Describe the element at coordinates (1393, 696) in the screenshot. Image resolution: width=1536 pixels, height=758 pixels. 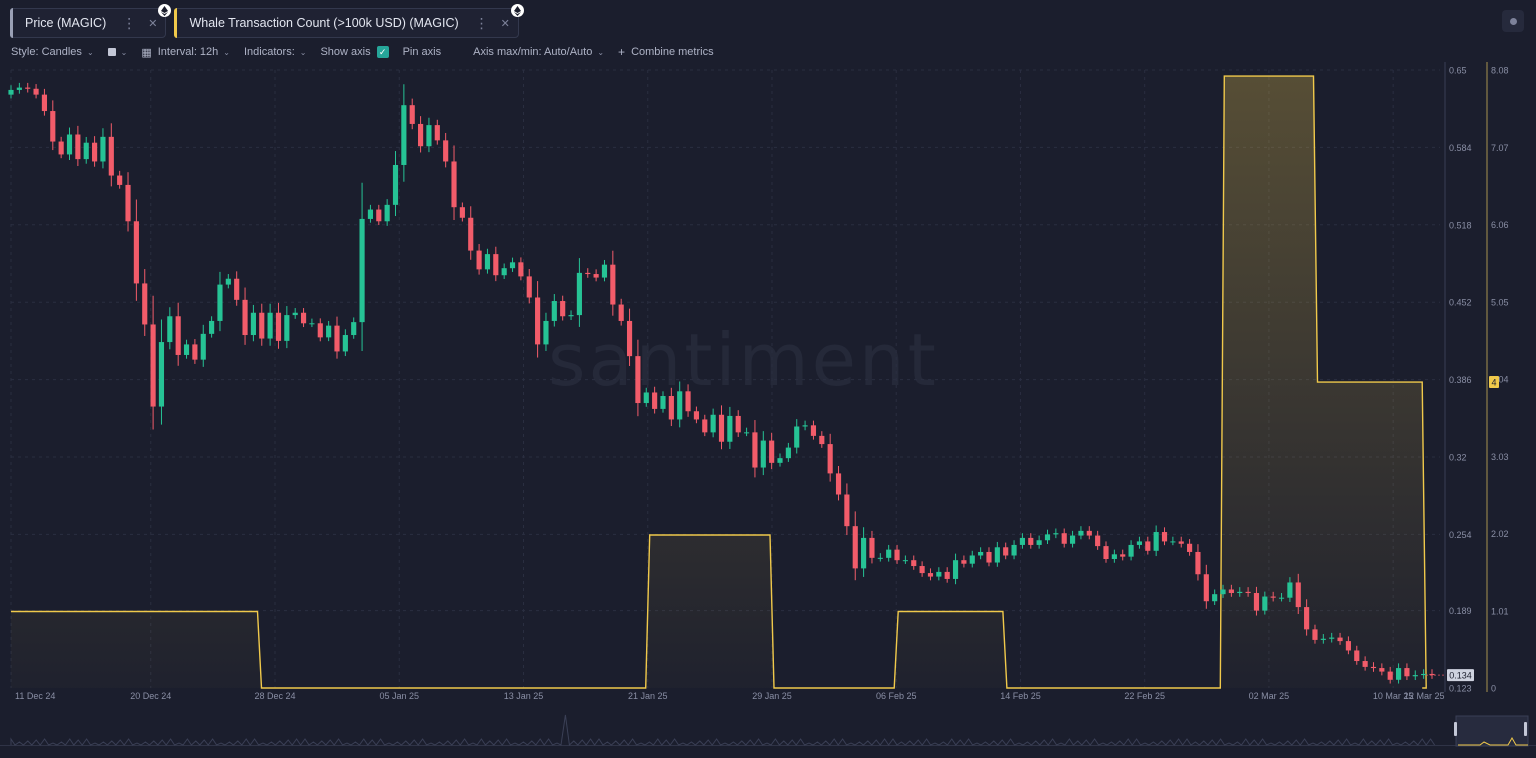
I see `date-axis-tick-label: 10 Mar 25` at that location.